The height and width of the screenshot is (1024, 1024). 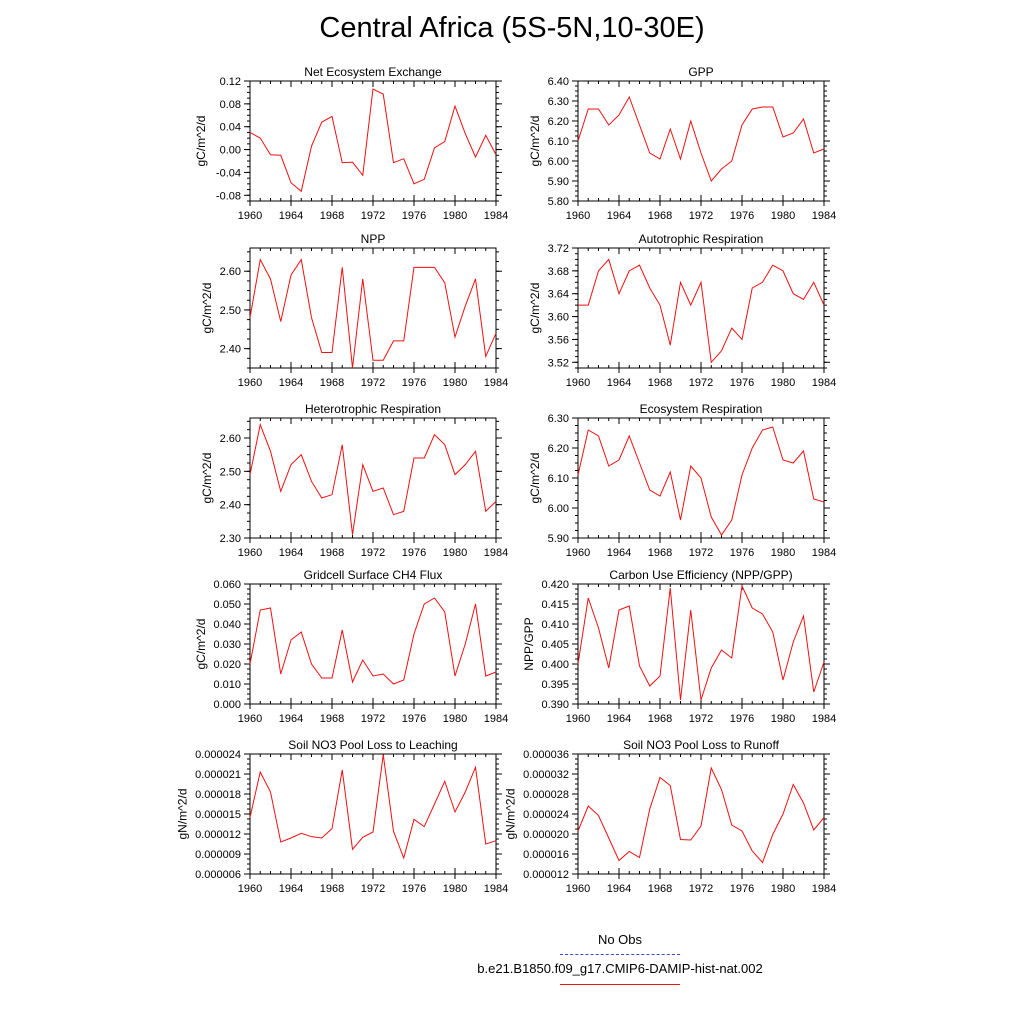 I want to click on y-tick-label: 3.68, so click(x=558, y=272).